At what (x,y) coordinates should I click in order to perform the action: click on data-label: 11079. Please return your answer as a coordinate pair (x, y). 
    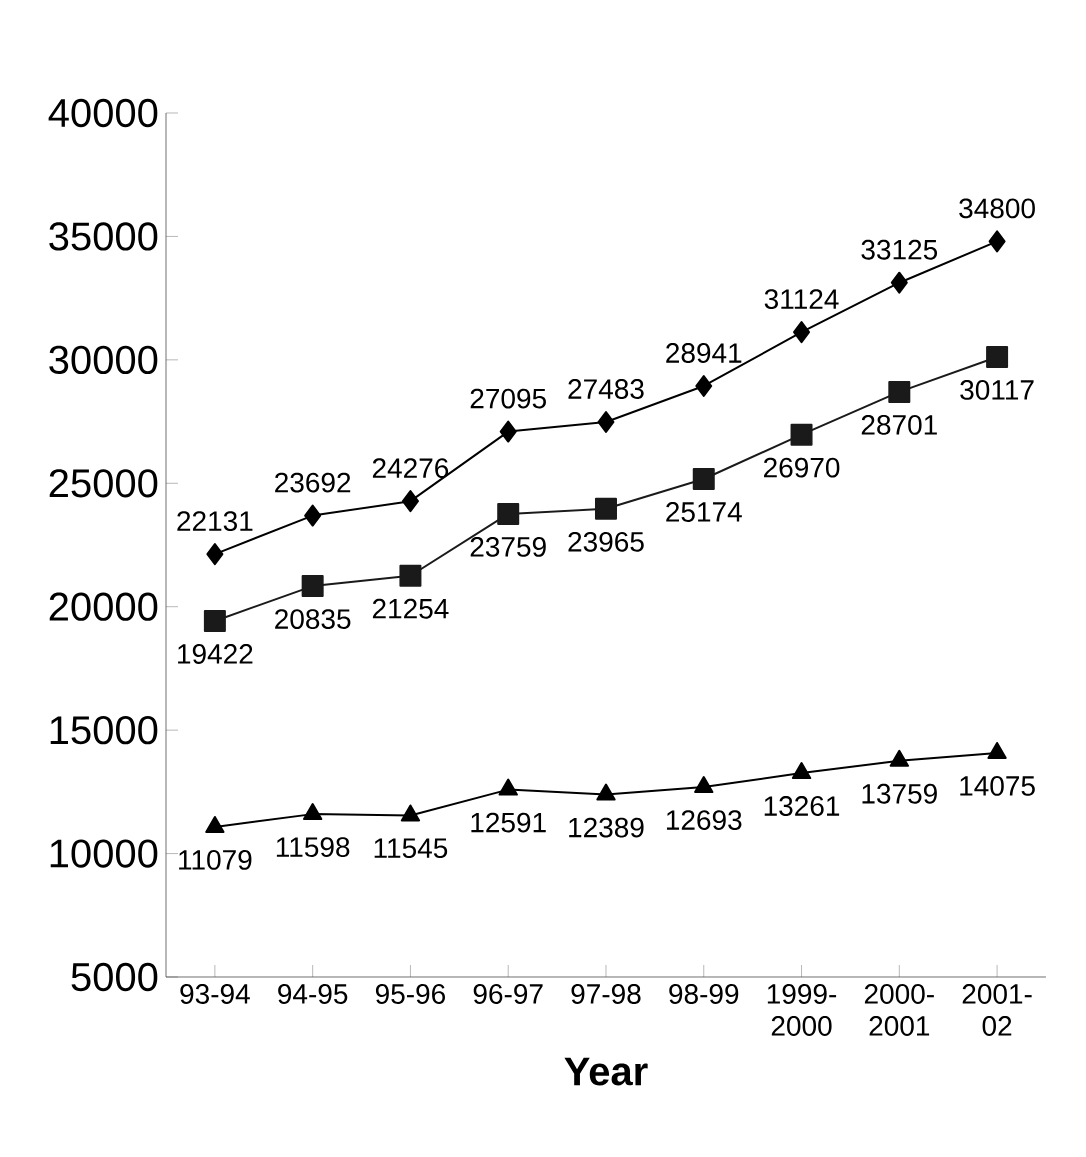
    Looking at the image, I should click on (215, 859).